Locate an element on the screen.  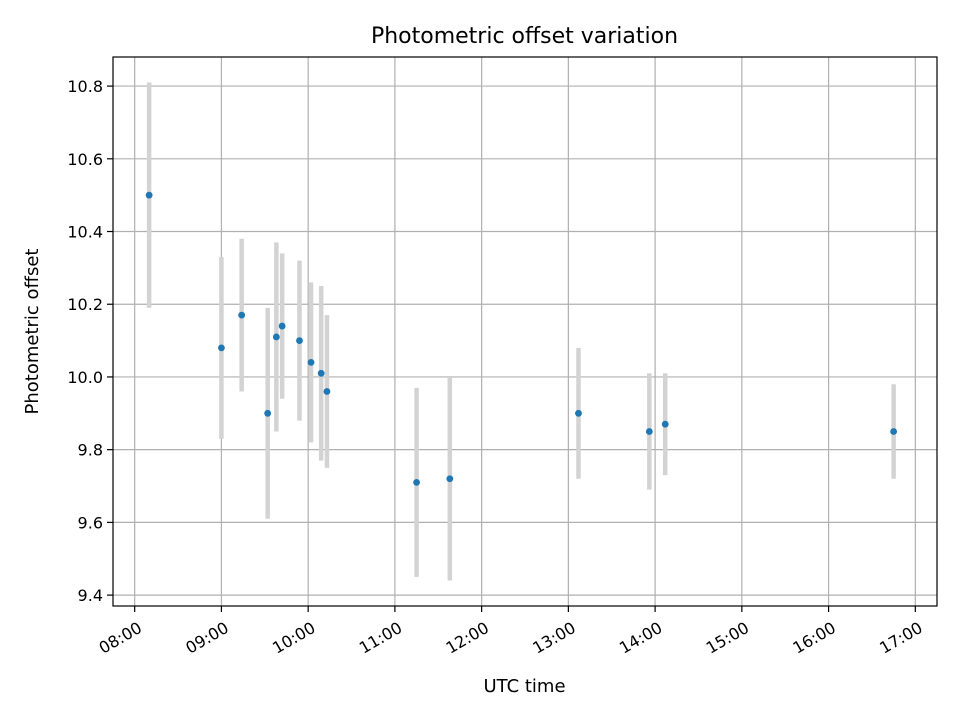
y-tick-label: 10.4 is located at coordinates (85, 232).